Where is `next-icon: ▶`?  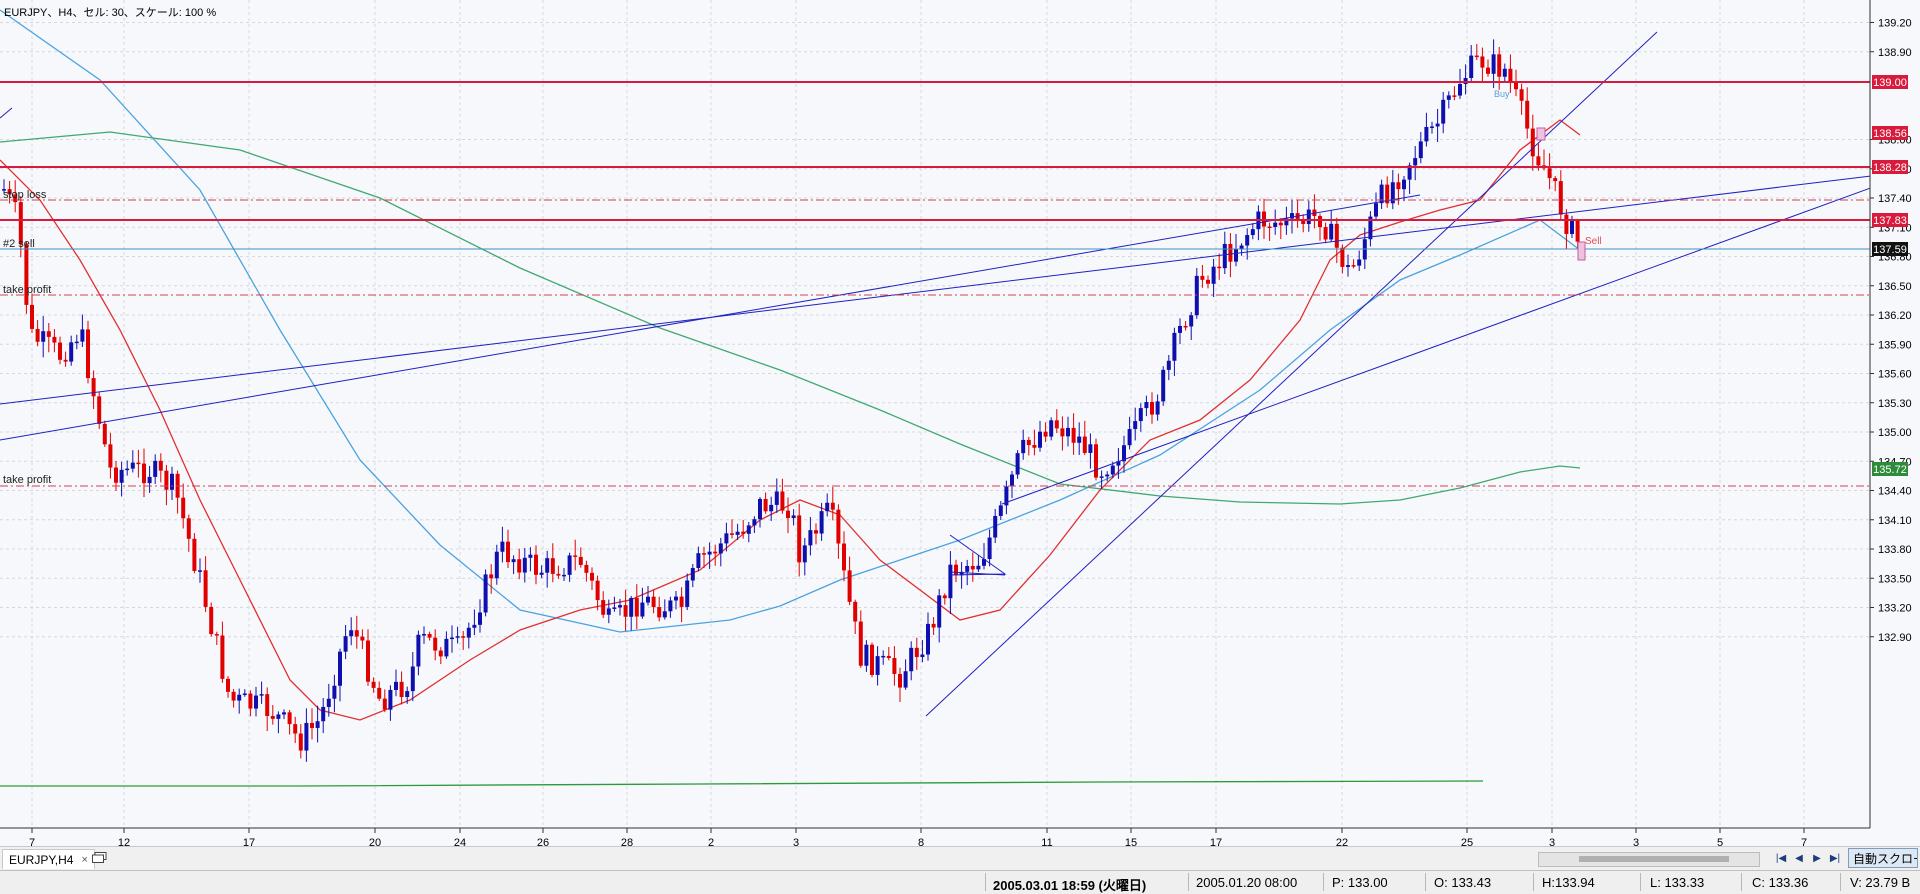 next-icon: ▶ is located at coordinates (1817, 858).